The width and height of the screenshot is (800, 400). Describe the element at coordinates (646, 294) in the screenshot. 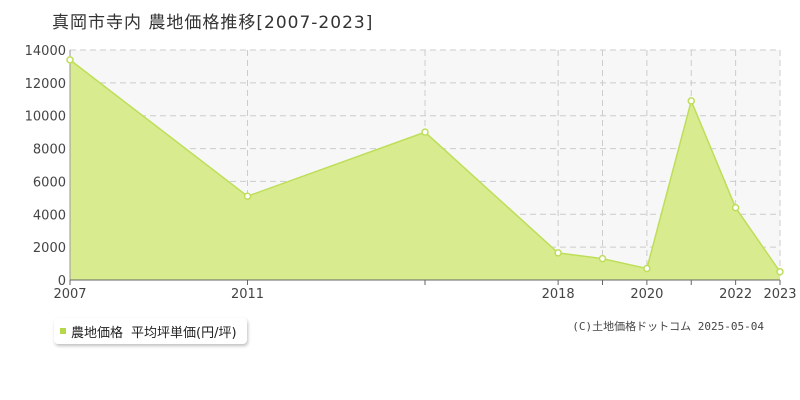

I see `x-tick-label: 2020` at that location.